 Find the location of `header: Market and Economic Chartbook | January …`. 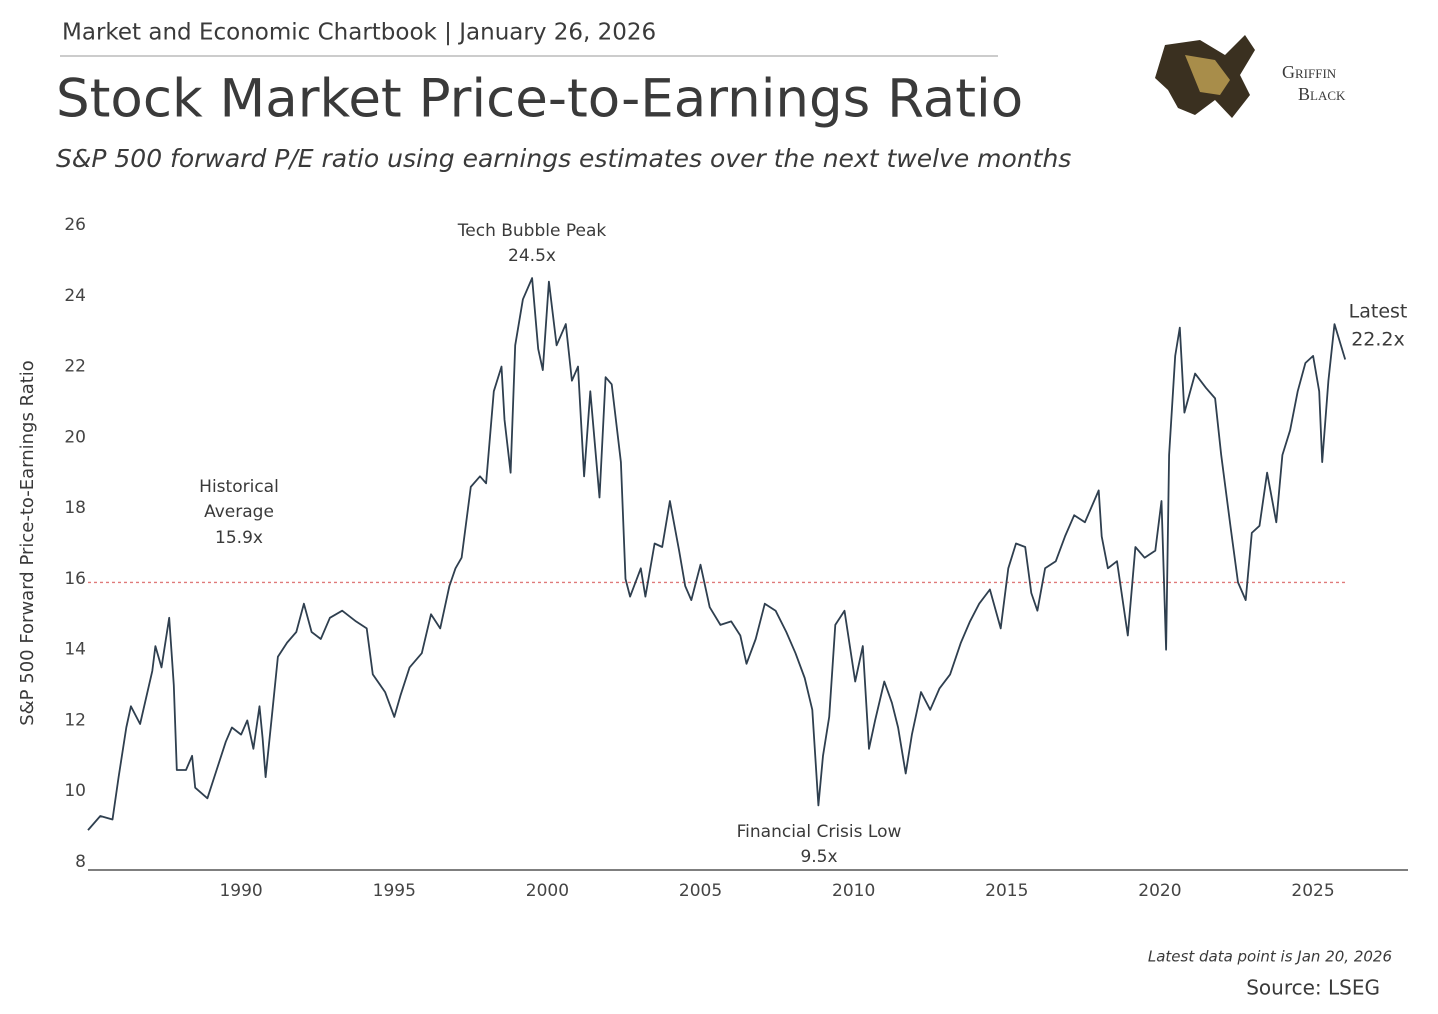

header: Market and Economic Chartbook | January … is located at coordinates (359, 33).